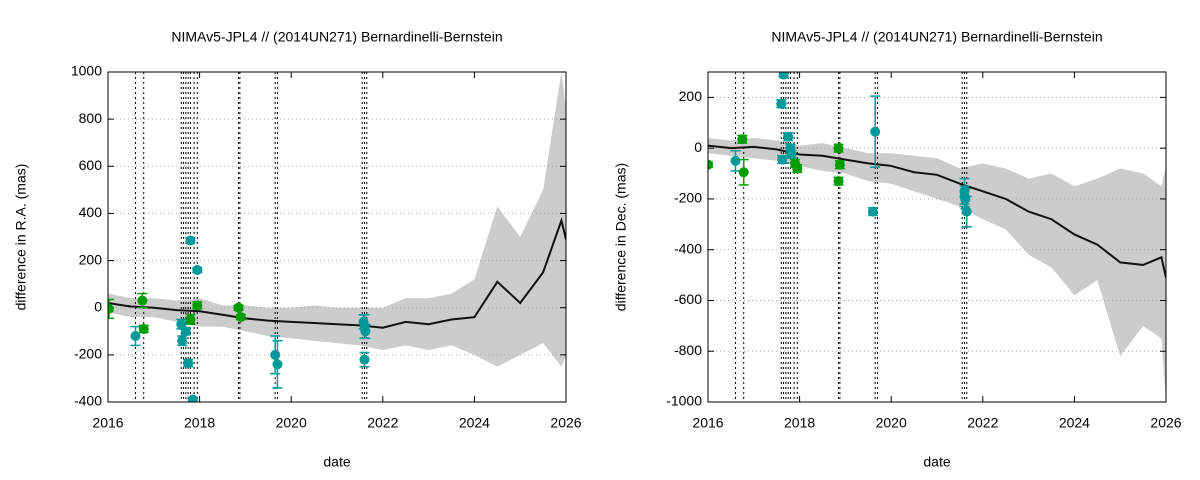  I want to click on y-tick-label: 800, so click(91, 118).